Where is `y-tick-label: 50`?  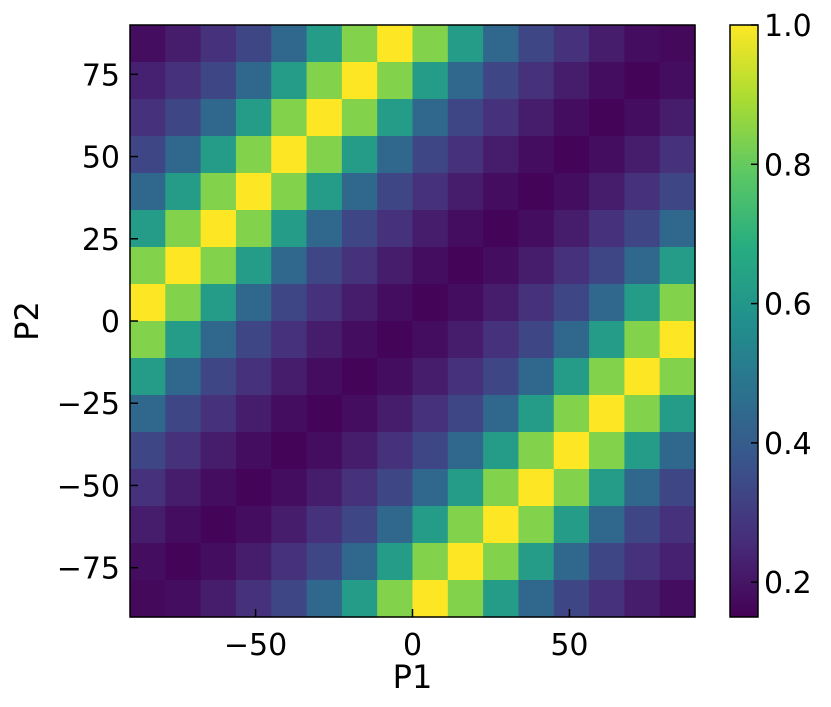 y-tick-label: 50 is located at coordinates (101, 158).